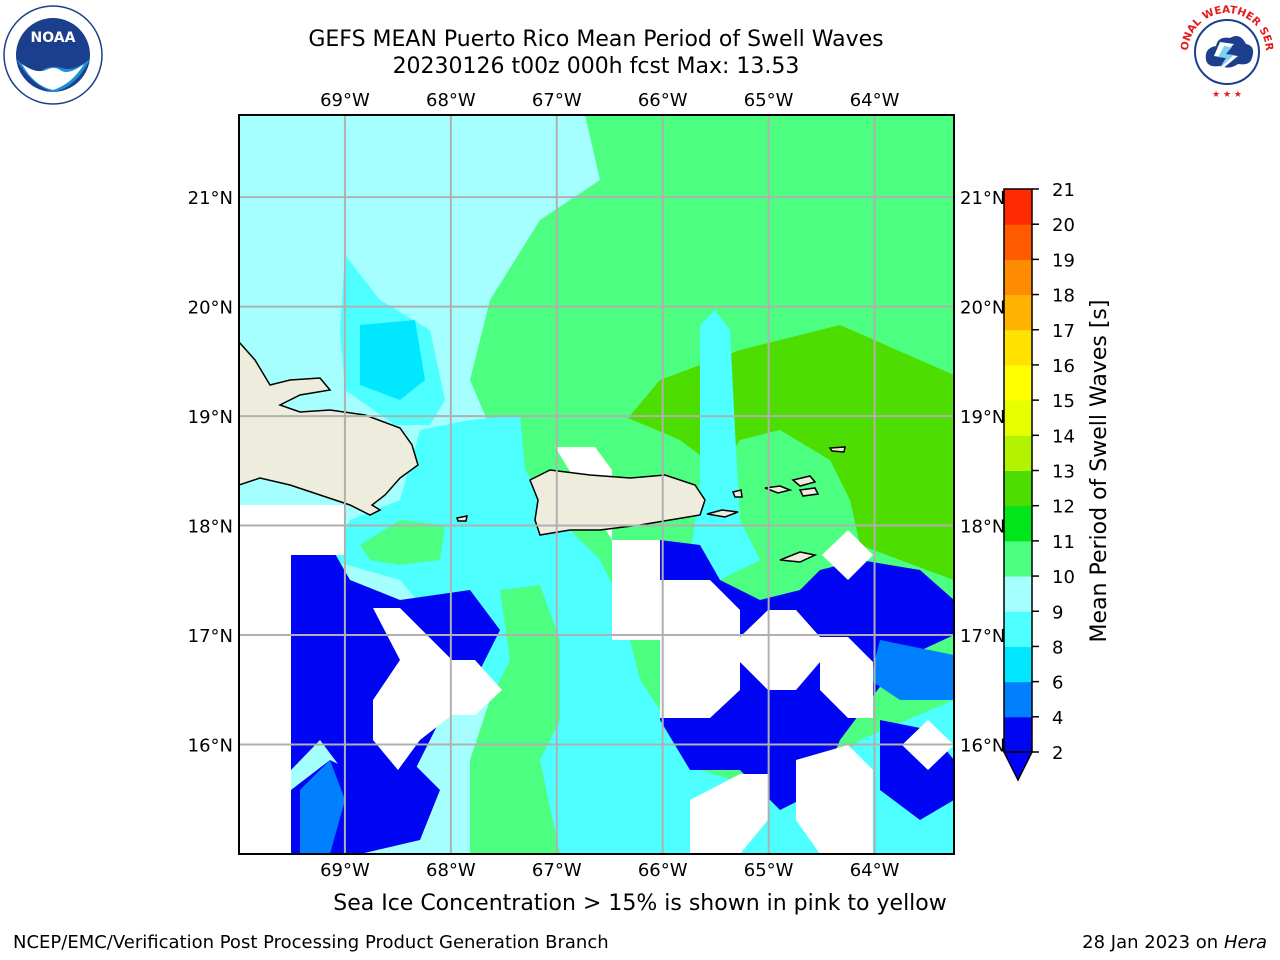 The height and width of the screenshot is (960, 1280). Describe the element at coordinates (1063, 296) in the screenshot. I see `colorbar-tick-label: 18` at that location.